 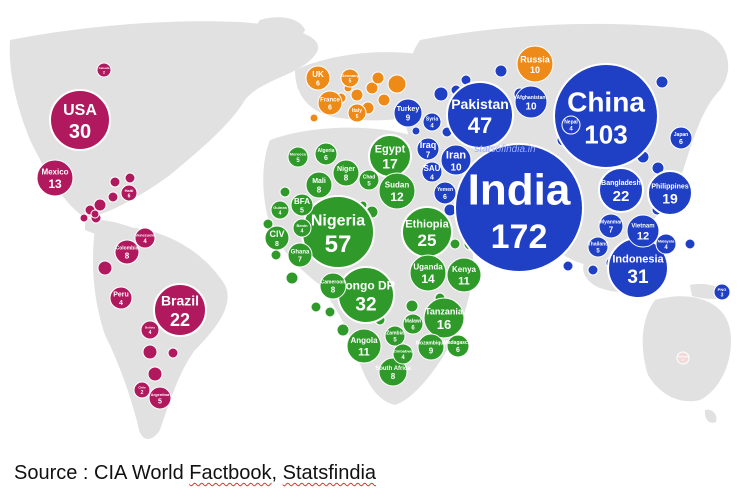 What do you see at coordinates (403, 350) in the screenshot?
I see `bubble-name-zimbabwe: Zimbabwe` at bounding box center [403, 350].